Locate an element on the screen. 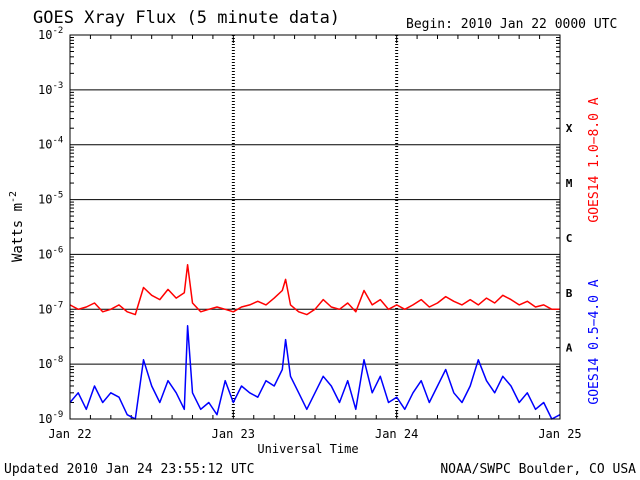  source-credit: NOAA/SWPC Boulder, CO USA is located at coordinates (538, 469).